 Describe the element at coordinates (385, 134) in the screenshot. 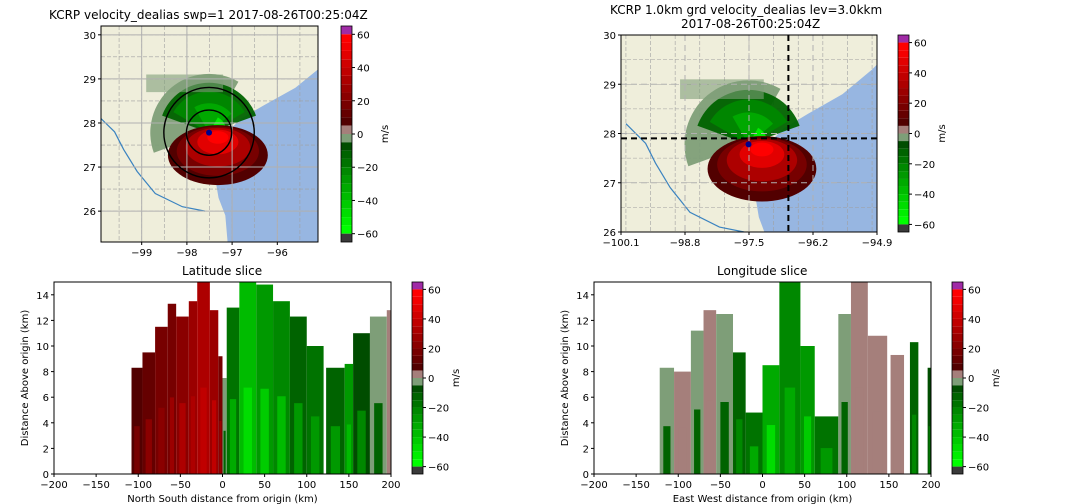

I see `colorbar-label: m/s` at that location.